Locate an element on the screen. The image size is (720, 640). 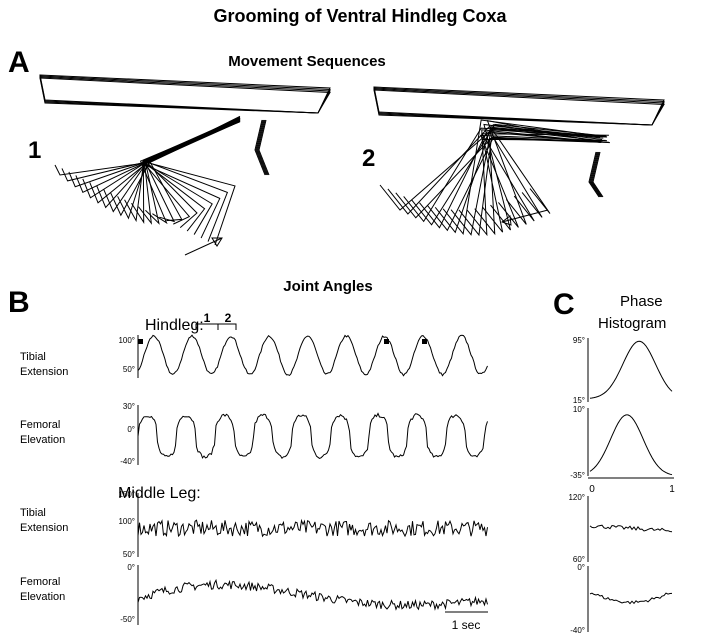
scale-label: 1 sec is located at coordinates (466, 625).